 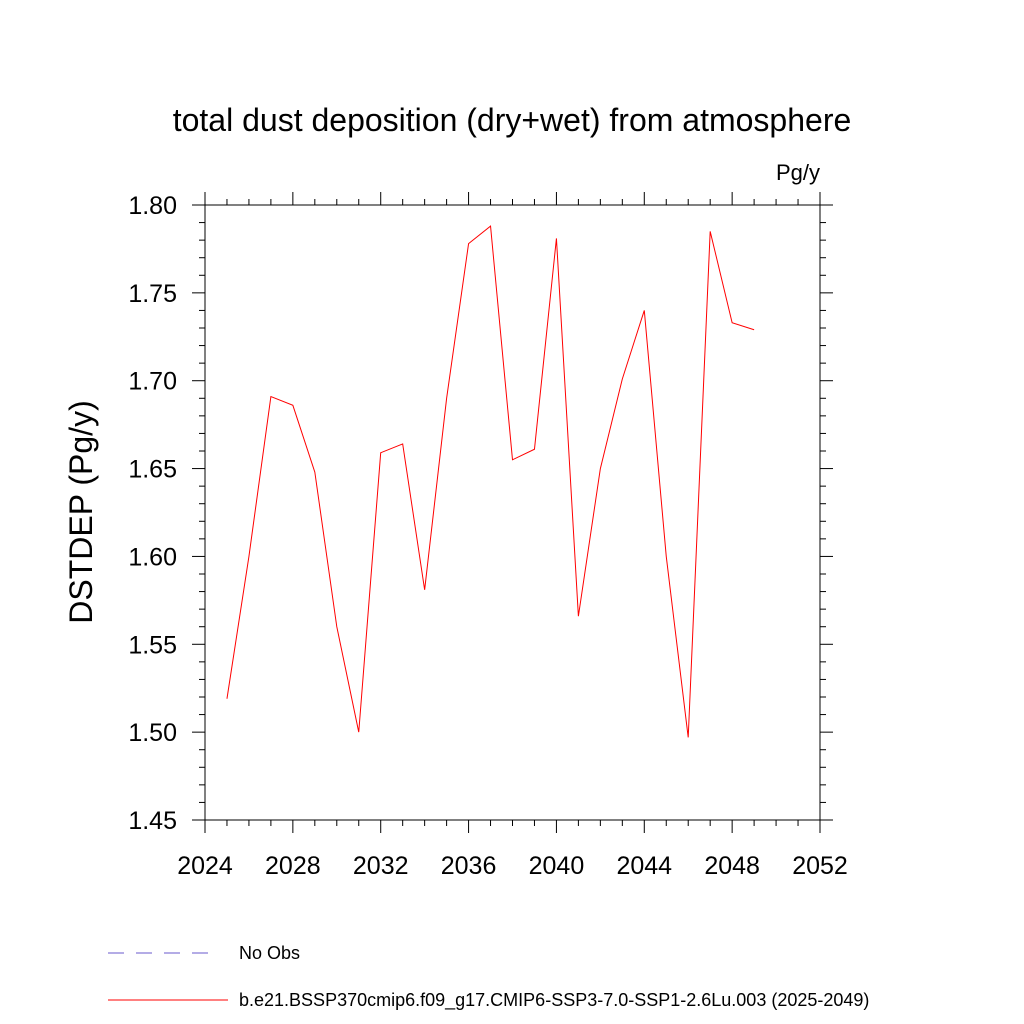 What do you see at coordinates (469, 866) in the screenshot?
I see `x-tick-label: 2036` at bounding box center [469, 866].